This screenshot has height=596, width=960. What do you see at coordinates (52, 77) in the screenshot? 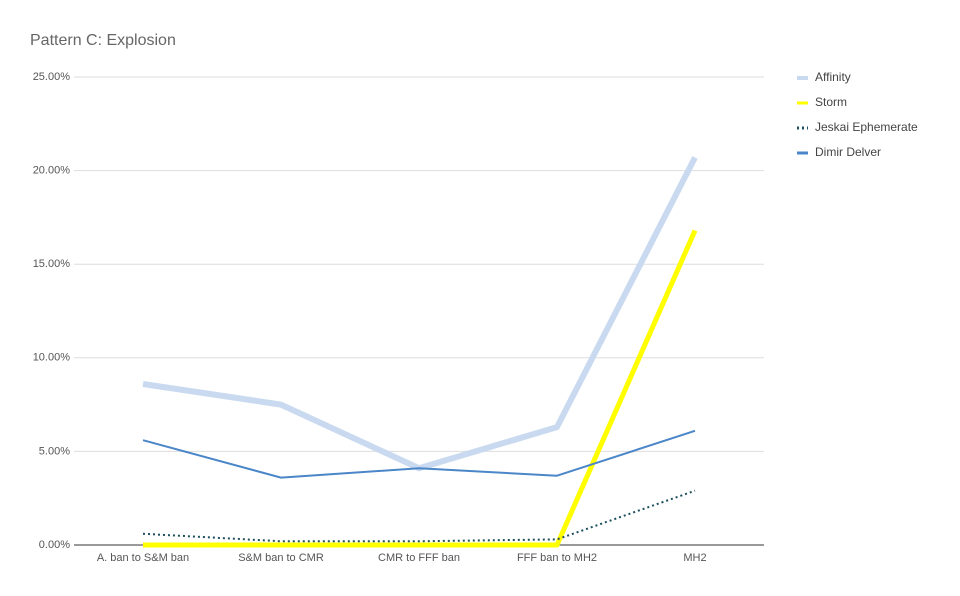
I see `y-tick-label: 25.00%` at bounding box center [52, 77].